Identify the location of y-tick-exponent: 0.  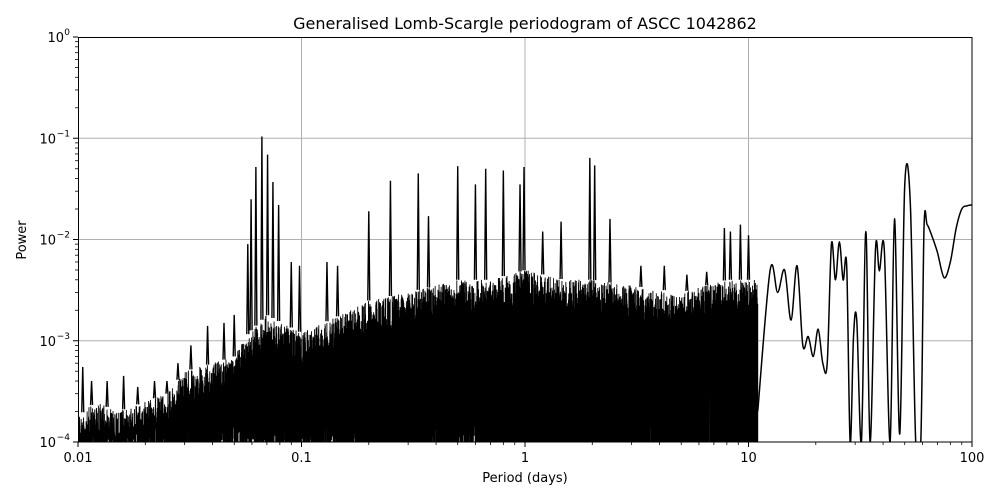
(67, 33).